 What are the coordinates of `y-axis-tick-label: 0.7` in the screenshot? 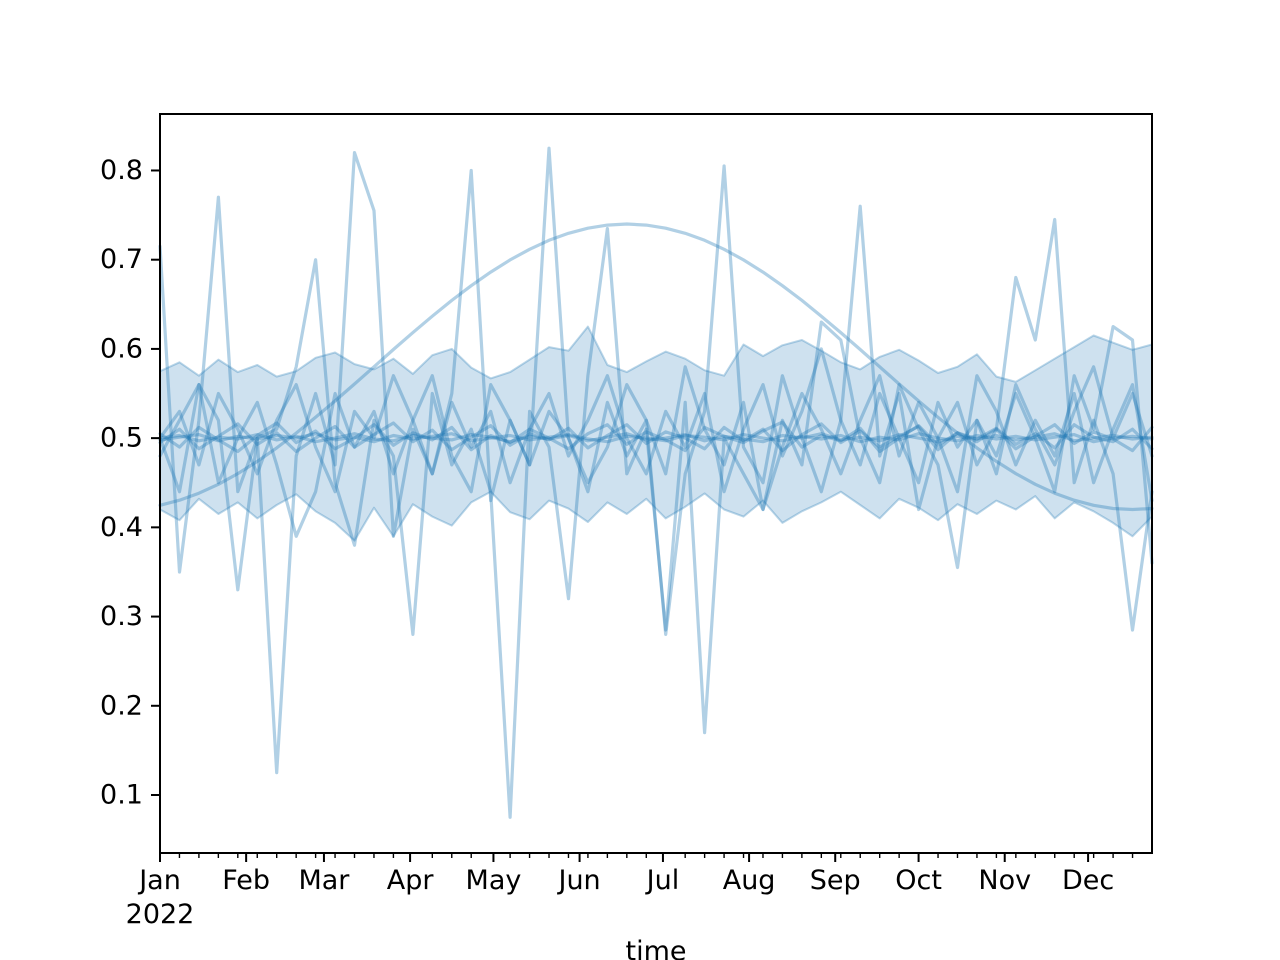 It's located at (121, 259).